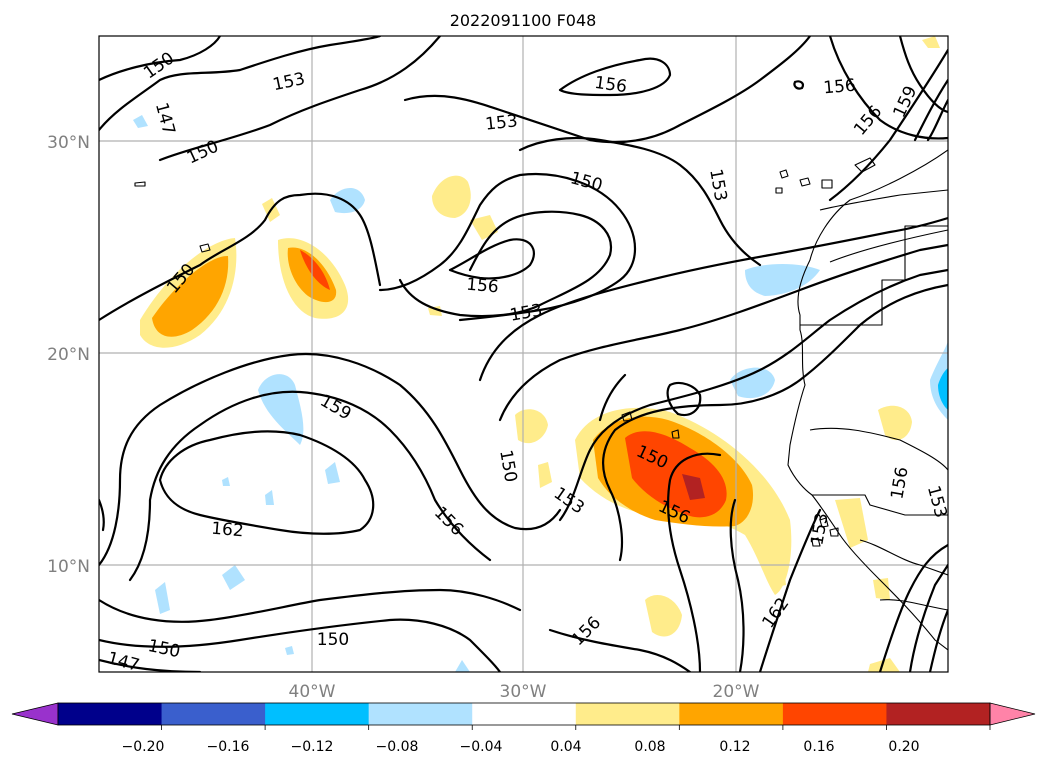  I want to click on lat-label-10n: 10°N, so click(68, 567).